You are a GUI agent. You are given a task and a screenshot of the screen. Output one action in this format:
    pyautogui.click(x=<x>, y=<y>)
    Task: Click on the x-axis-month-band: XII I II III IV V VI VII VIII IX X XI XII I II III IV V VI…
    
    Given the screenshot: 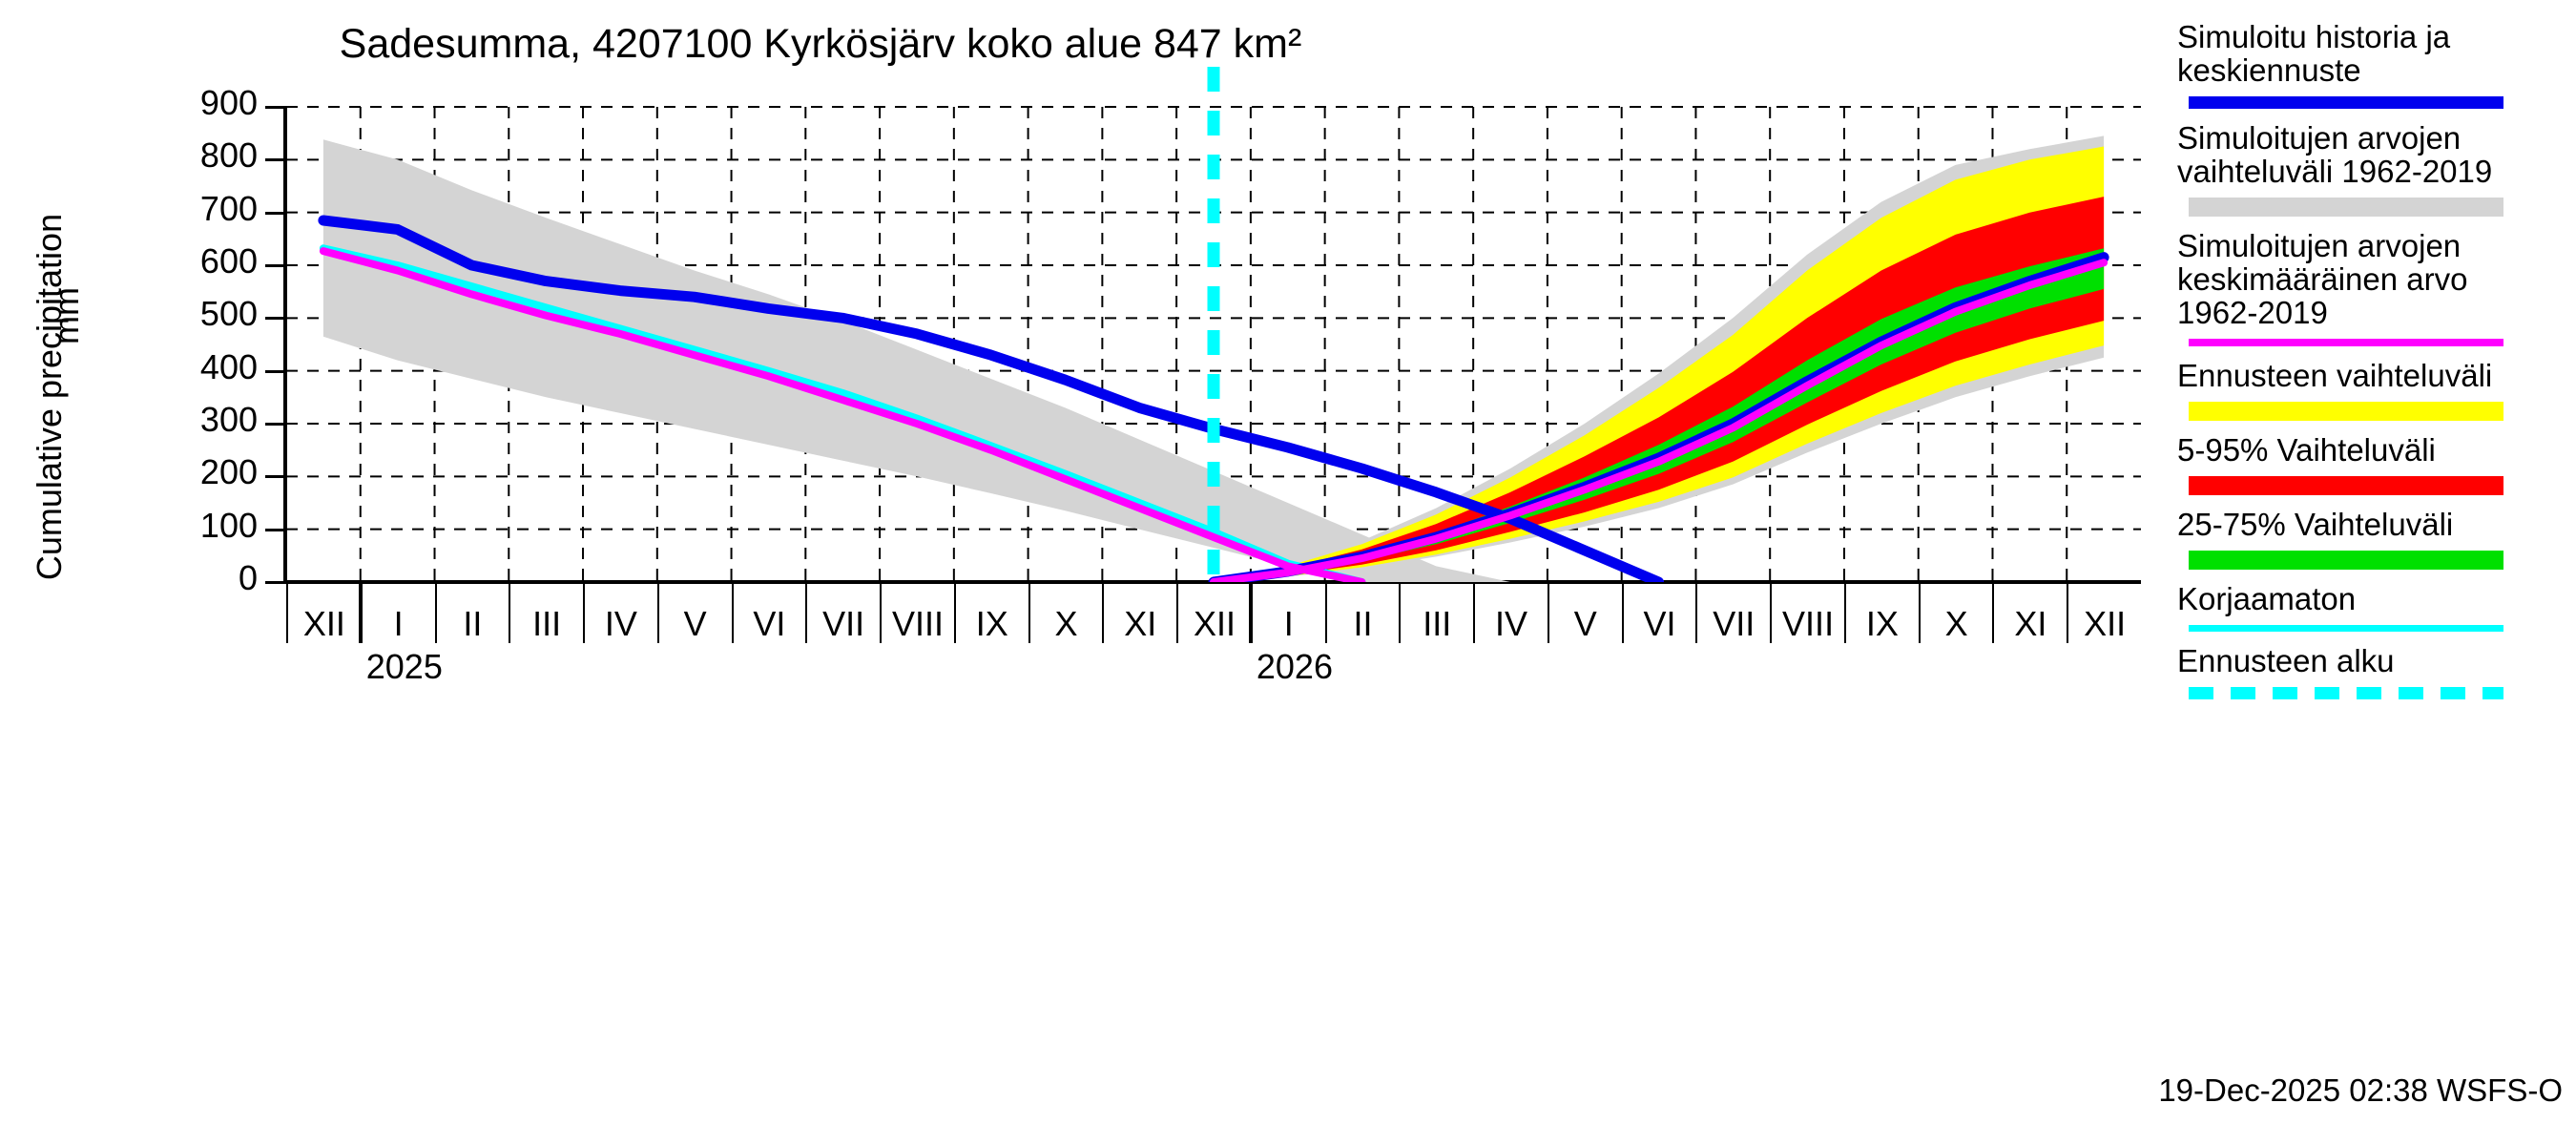 What is the action you would take?
    pyautogui.click(x=1213, y=613)
    